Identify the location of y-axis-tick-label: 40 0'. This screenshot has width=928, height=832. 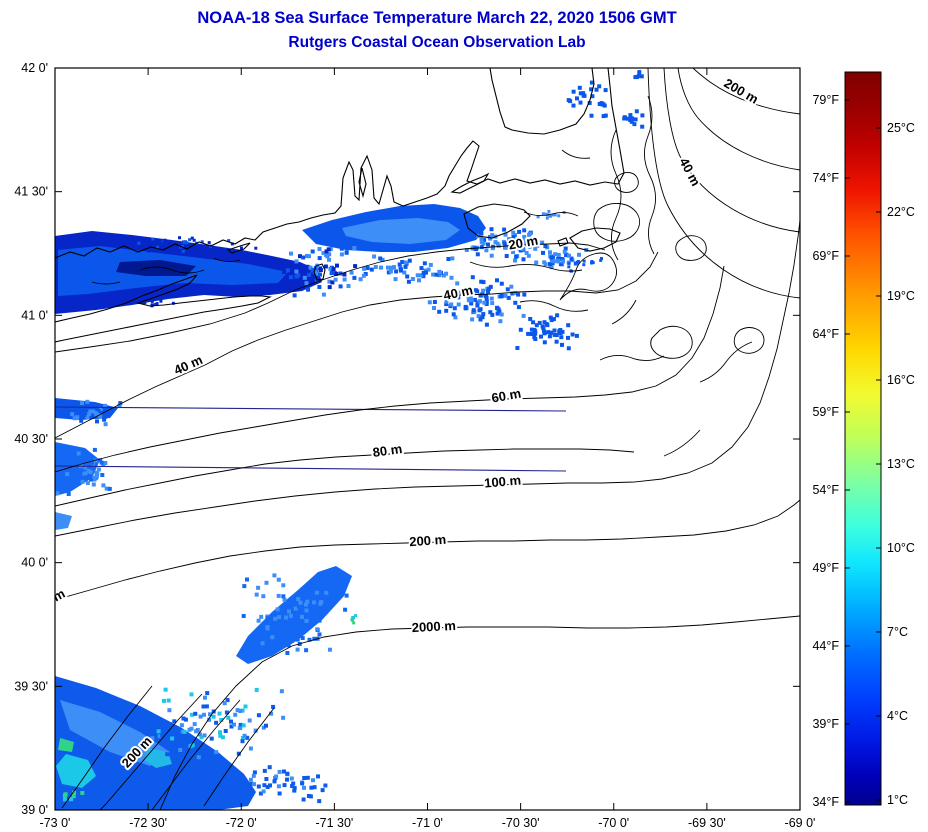
(34, 563).